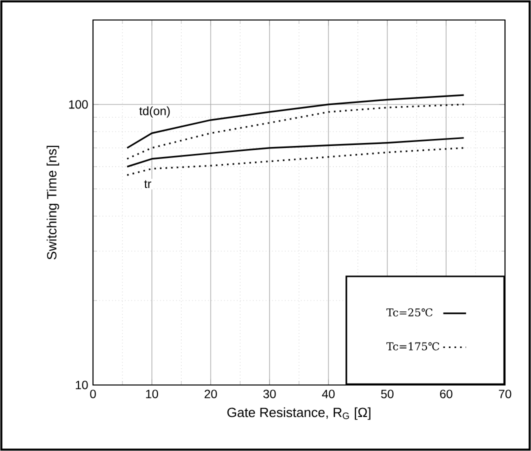  What do you see at coordinates (210, 394) in the screenshot?
I see `x-tick-label: 20` at bounding box center [210, 394].